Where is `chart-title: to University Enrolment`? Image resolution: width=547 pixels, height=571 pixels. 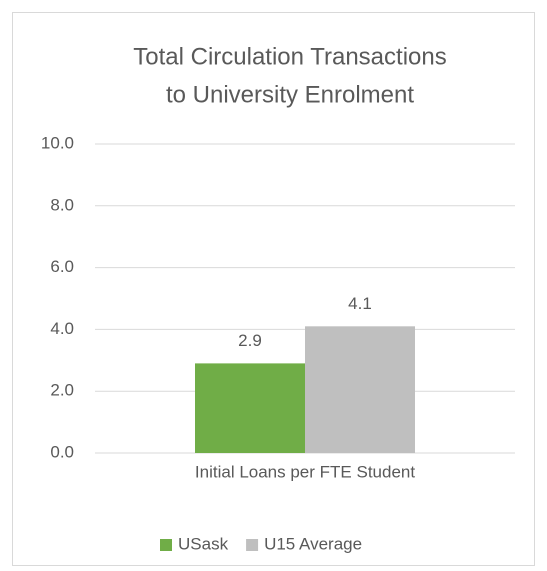
chart-title: to University Enrolment is located at coordinates (290, 94).